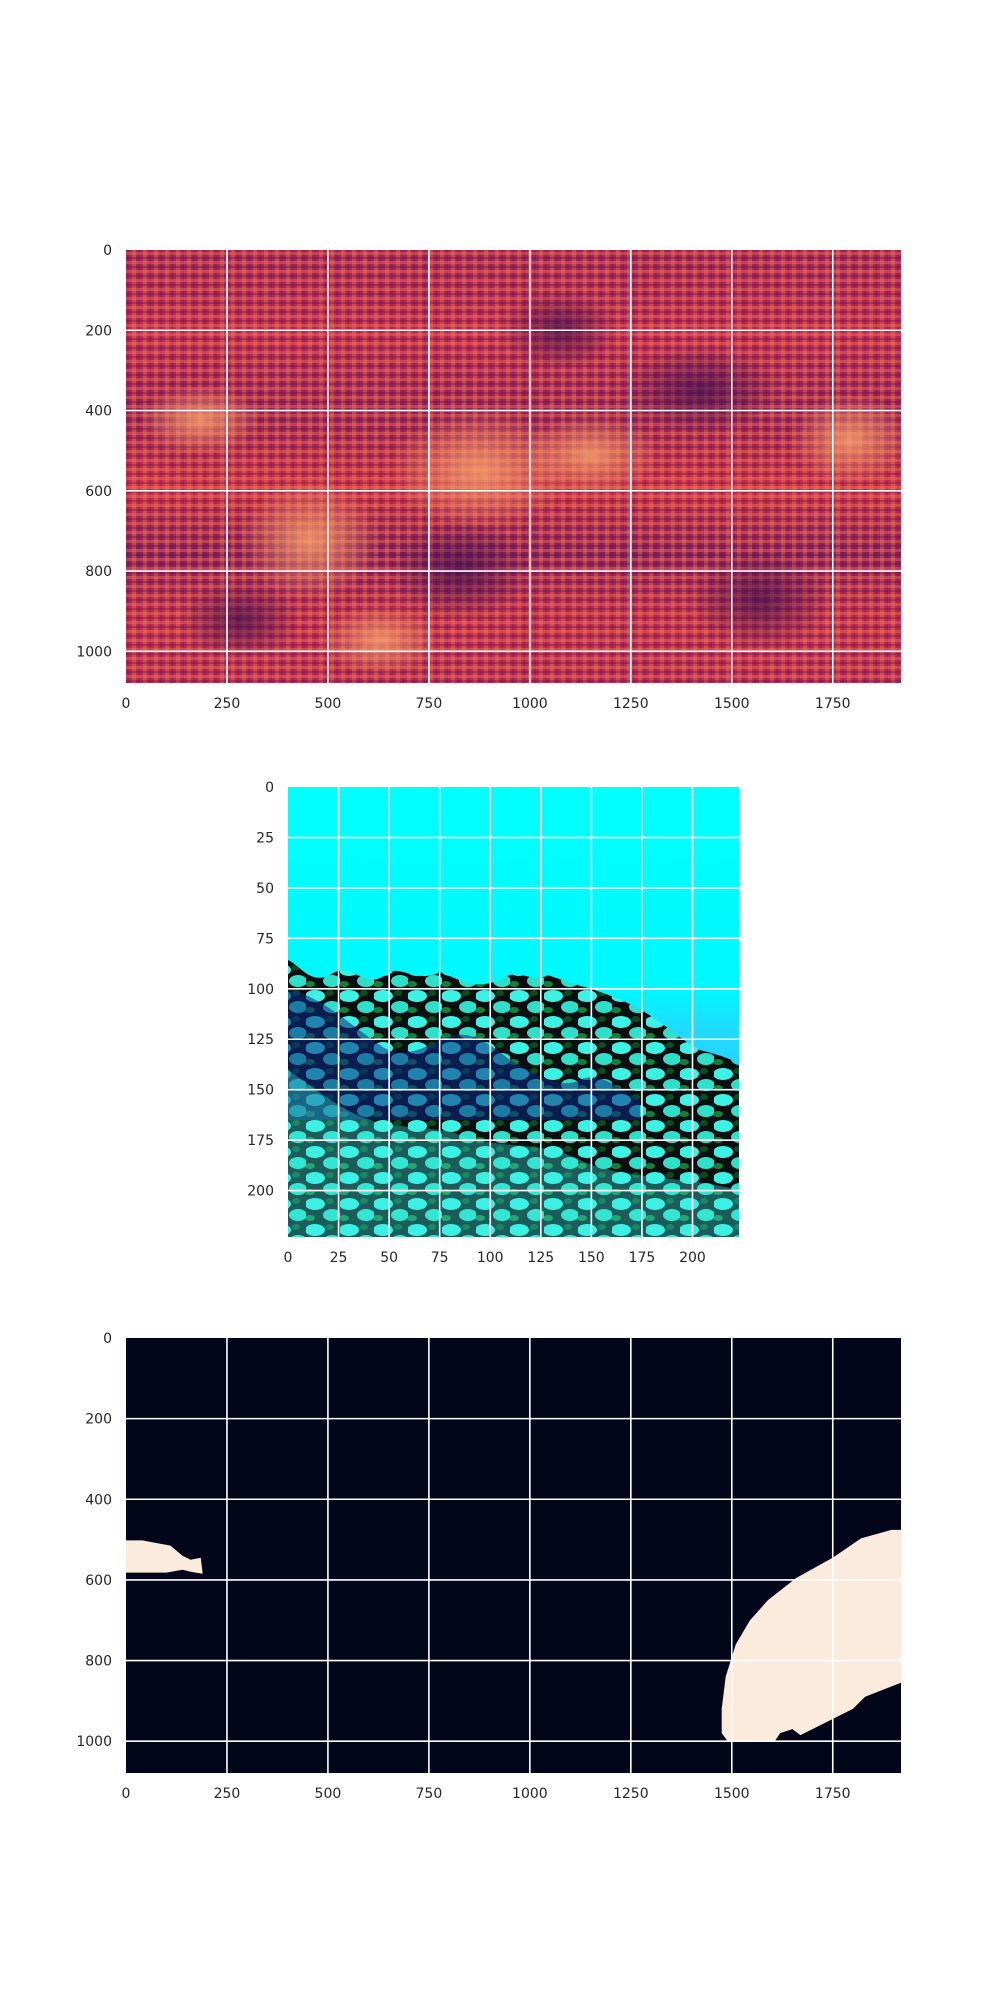 This screenshot has height=2000, width=1000. What do you see at coordinates (440, 1258) in the screenshot?
I see `x-tick-label: 75` at bounding box center [440, 1258].